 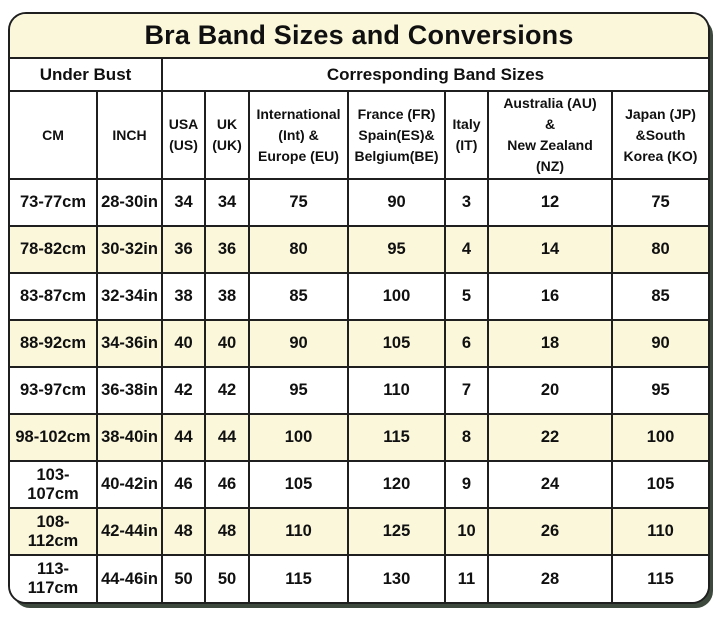 I want to click on cell-cm: 108-112cm, so click(x=54, y=531).